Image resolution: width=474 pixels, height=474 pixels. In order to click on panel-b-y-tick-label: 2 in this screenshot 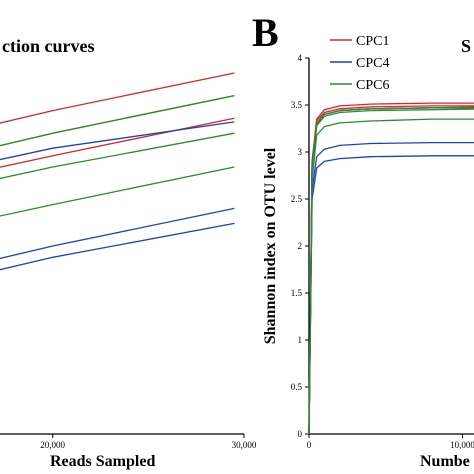, I will do `click(300, 246)`.